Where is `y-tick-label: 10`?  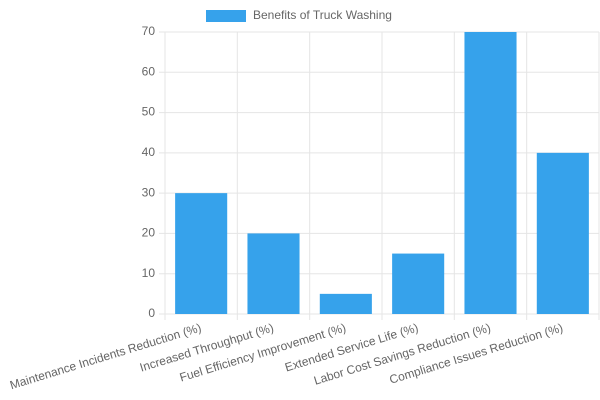
y-tick-label: 10 is located at coordinates (149, 273).